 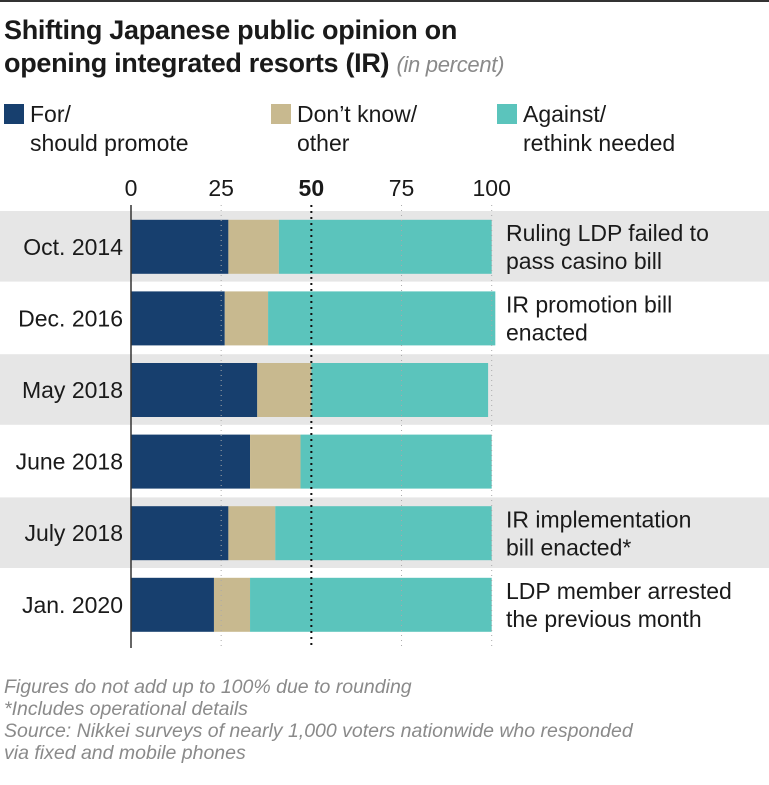 I want to click on annotation-text: IR promotion bill, so click(x=589, y=305).